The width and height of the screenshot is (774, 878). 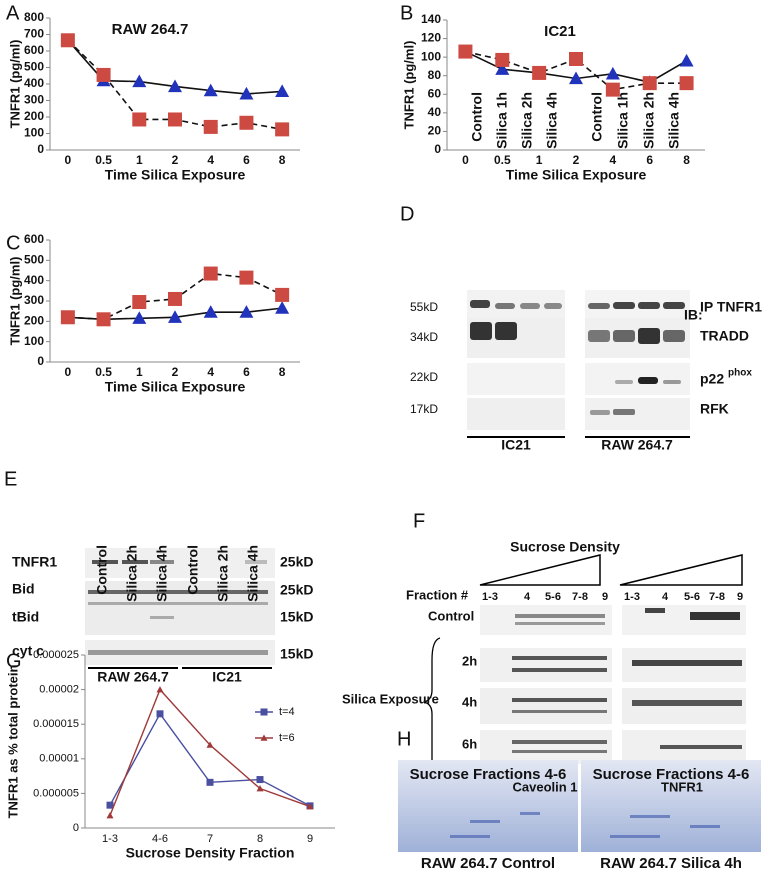 I want to click on y-tick-label: 0.000025, so click(x=56, y=655).